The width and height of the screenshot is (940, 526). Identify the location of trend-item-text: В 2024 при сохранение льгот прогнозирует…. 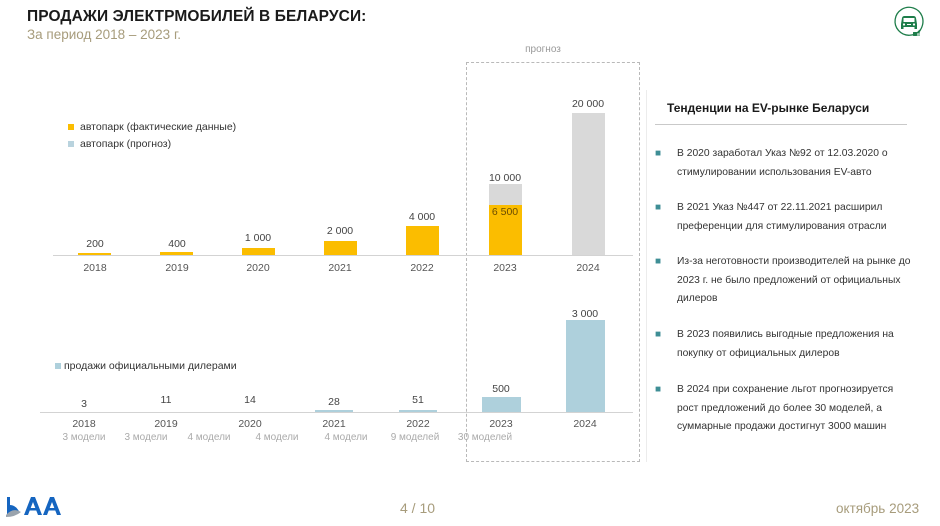
(785, 408).